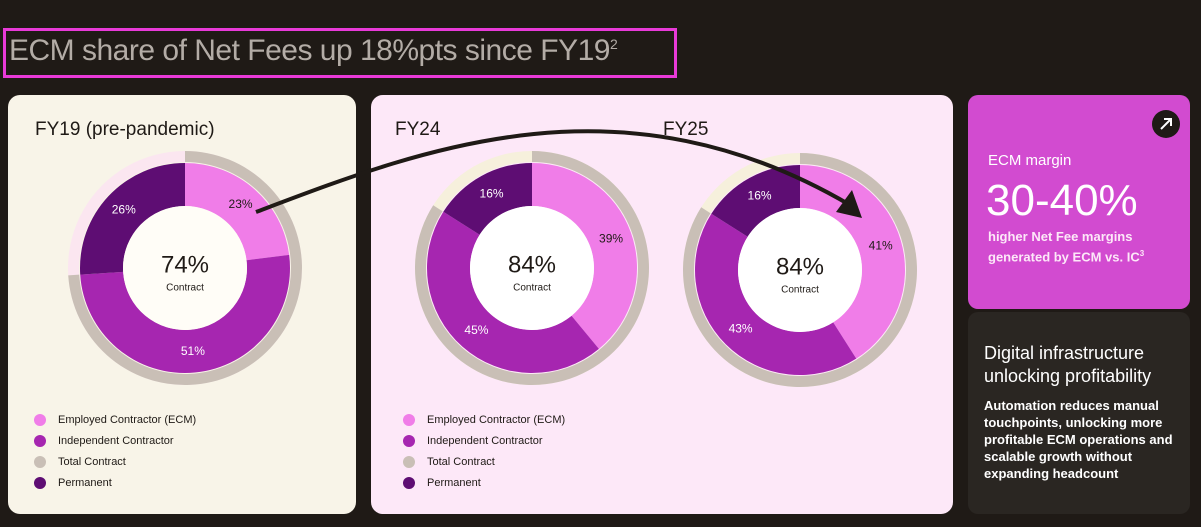 The height and width of the screenshot is (527, 1201). Describe the element at coordinates (125, 129) in the screenshot. I see `chart-title: FY19 (pre-pandemic)` at that location.